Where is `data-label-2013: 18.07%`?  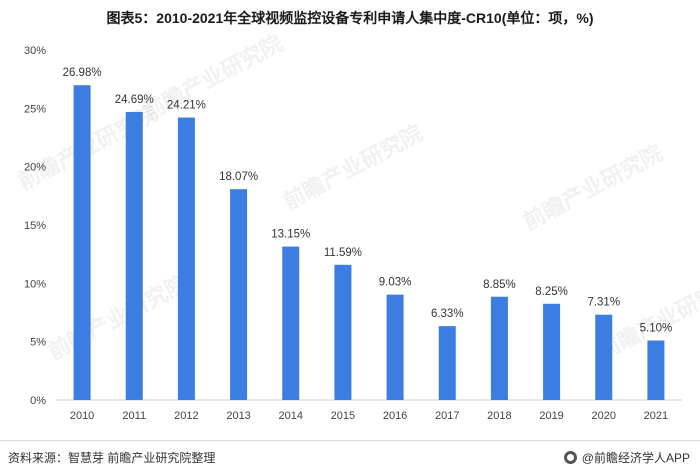 data-label-2013: 18.07% is located at coordinates (238, 177).